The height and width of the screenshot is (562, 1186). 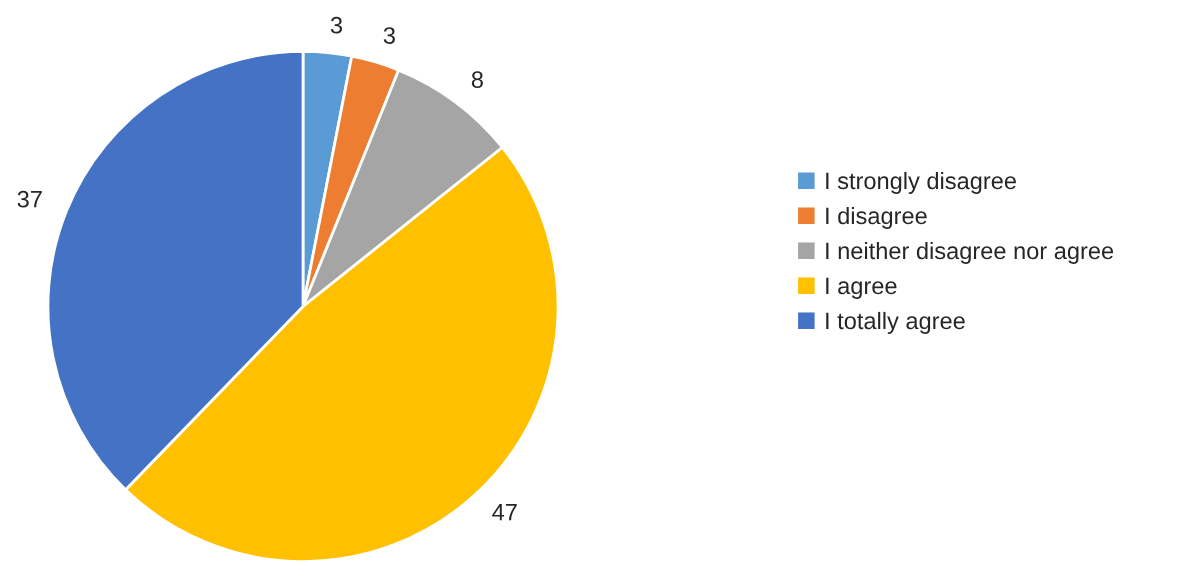 What do you see at coordinates (29, 199) in the screenshot?
I see `data-label: 37` at bounding box center [29, 199].